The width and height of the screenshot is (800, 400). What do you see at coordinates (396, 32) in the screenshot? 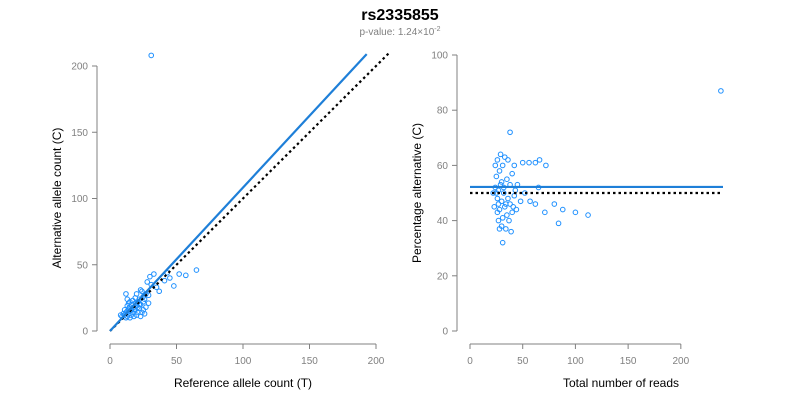
I see `subtitle-prefix: p-value: 1.24×10` at bounding box center [396, 32].